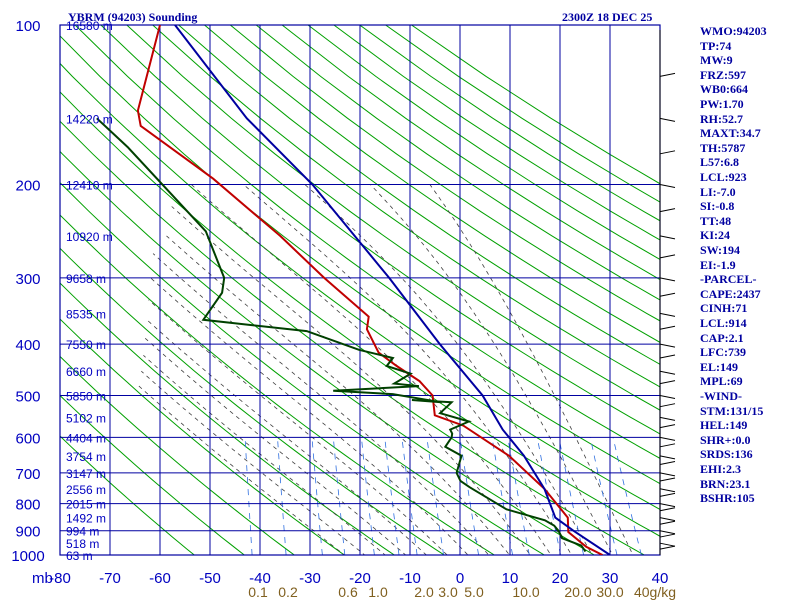 This screenshot has width=800, height=600. What do you see at coordinates (717, 206) in the screenshot?
I see `index-item: SI:-0.8` at bounding box center [717, 206].